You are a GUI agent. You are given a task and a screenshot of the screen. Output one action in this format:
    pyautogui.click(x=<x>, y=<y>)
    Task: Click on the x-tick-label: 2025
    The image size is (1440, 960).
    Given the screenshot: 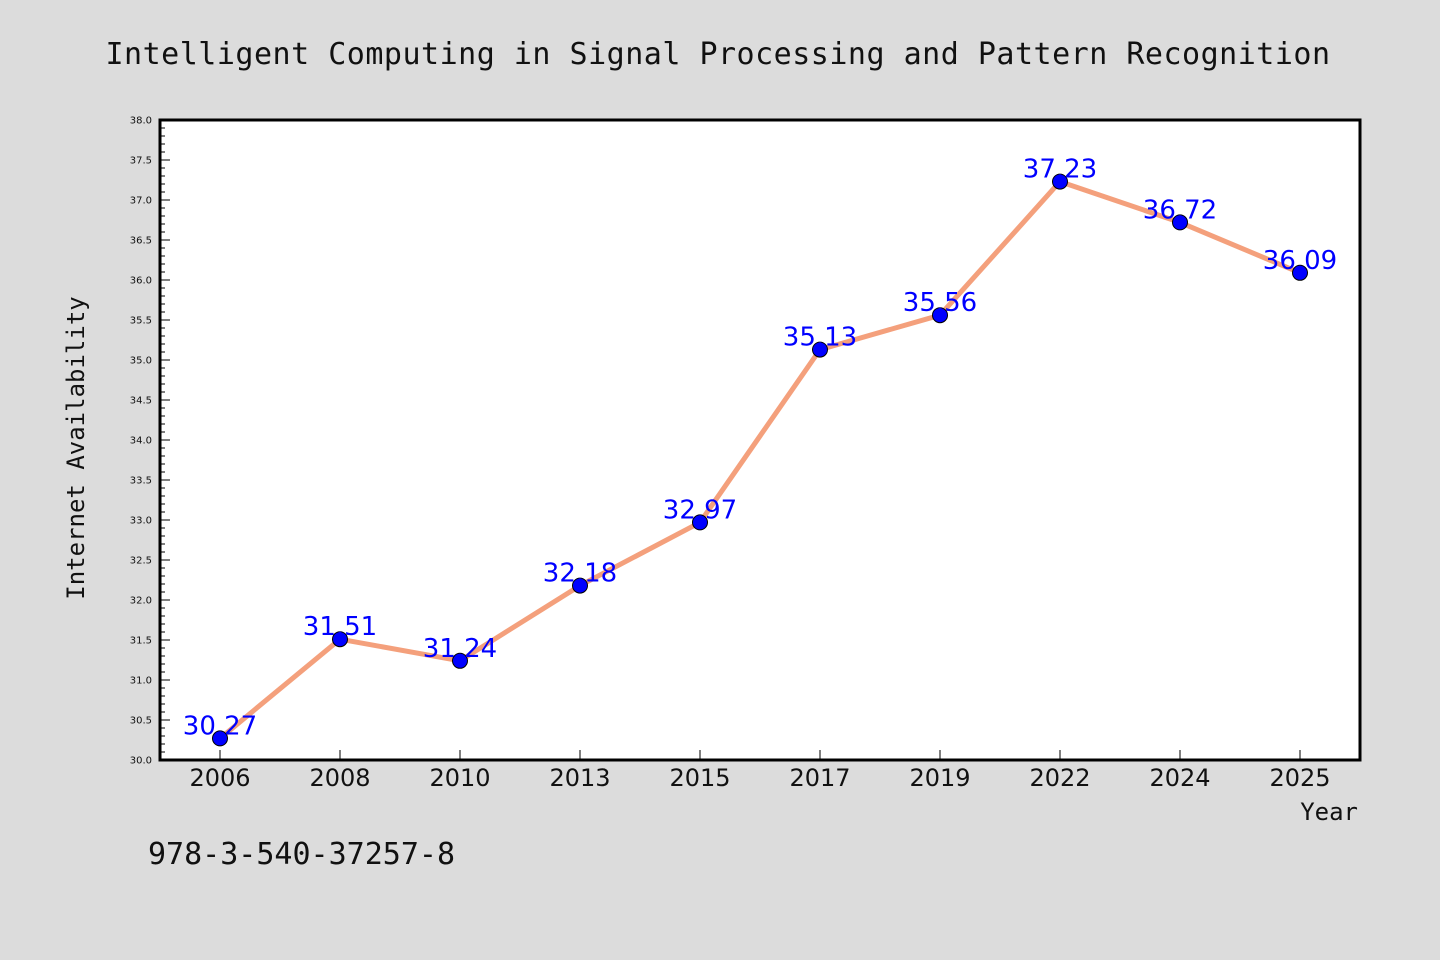 What is the action you would take?
    pyautogui.click(x=1299, y=778)
    